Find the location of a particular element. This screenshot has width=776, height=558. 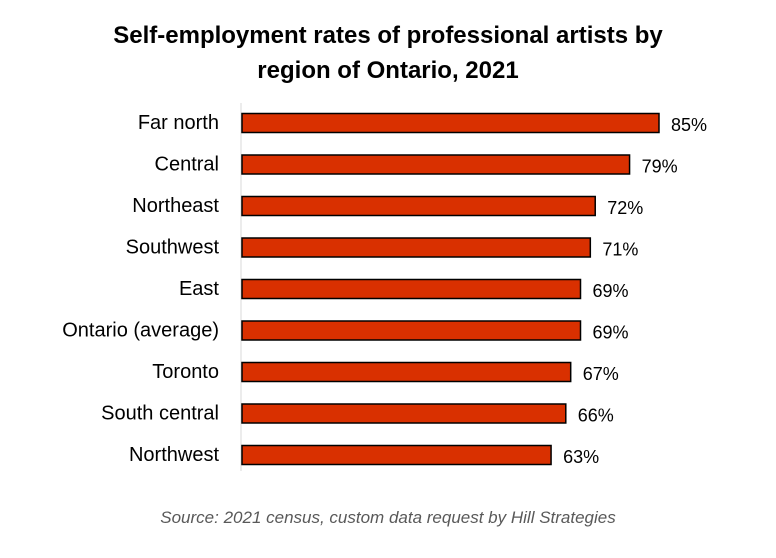

category-label: Northeast is located at coordinates (175, 206).